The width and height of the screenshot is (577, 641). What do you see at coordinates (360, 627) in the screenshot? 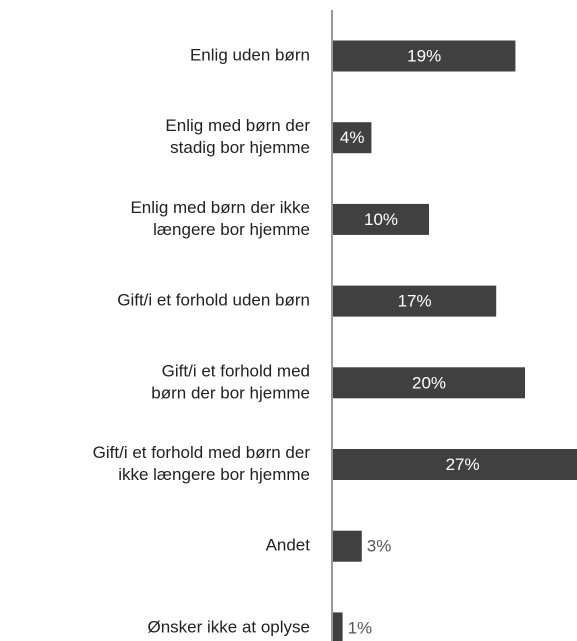
I see `value-label: 1%` at bounding box center [360, 627].